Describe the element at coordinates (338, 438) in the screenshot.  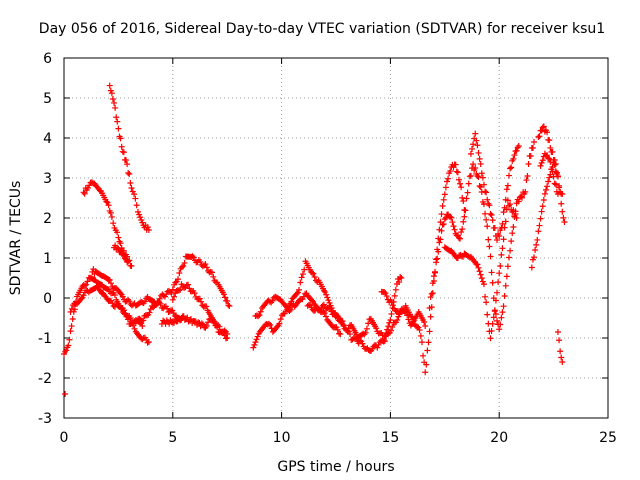
I see `x-tick-labels: 0 5 10 15 20 25` at that location.